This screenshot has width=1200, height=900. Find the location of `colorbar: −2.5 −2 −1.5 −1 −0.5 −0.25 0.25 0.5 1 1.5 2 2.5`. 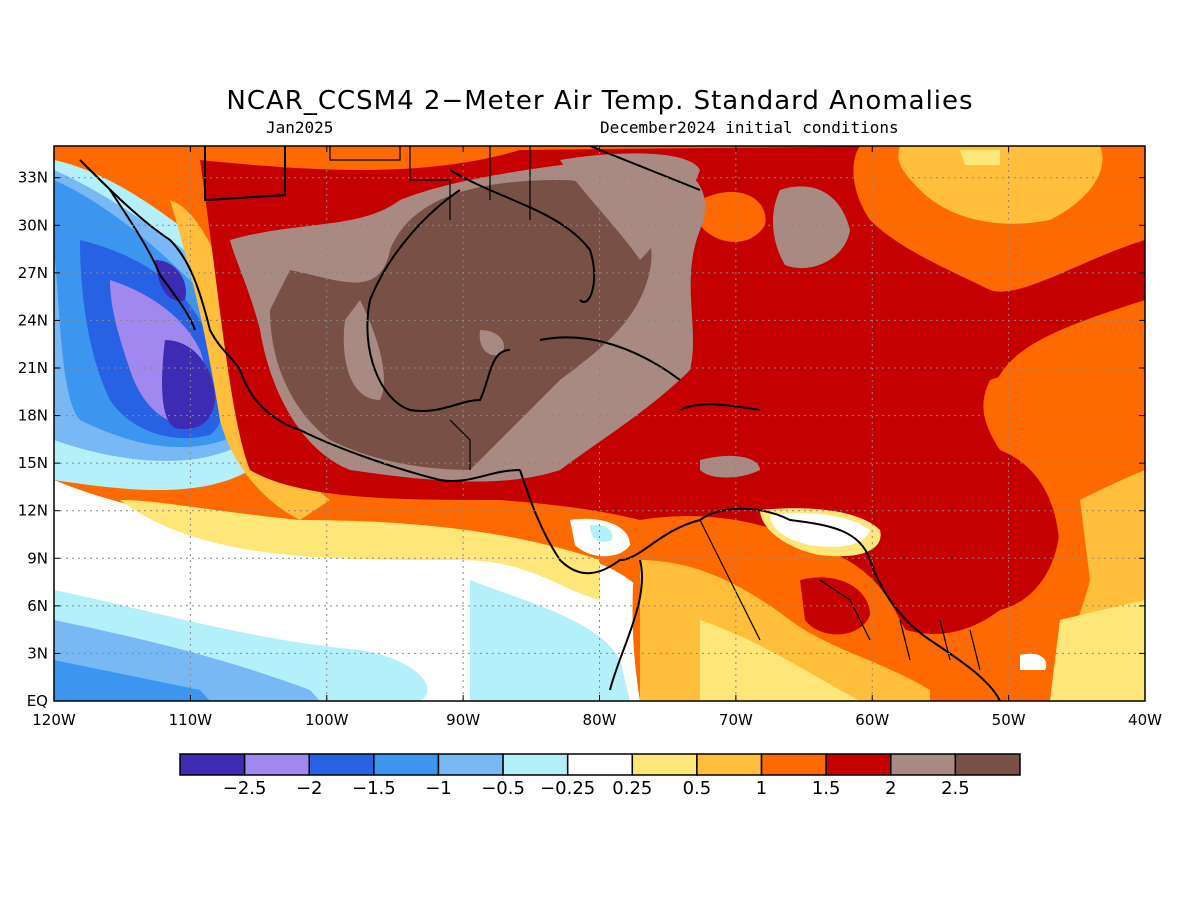

colorbar: −2.5 −2 −1.5 −1 −0.5 −0.25 0.25 0.5 1 1.5 2 2.5 is located at coordinates (600, 776).